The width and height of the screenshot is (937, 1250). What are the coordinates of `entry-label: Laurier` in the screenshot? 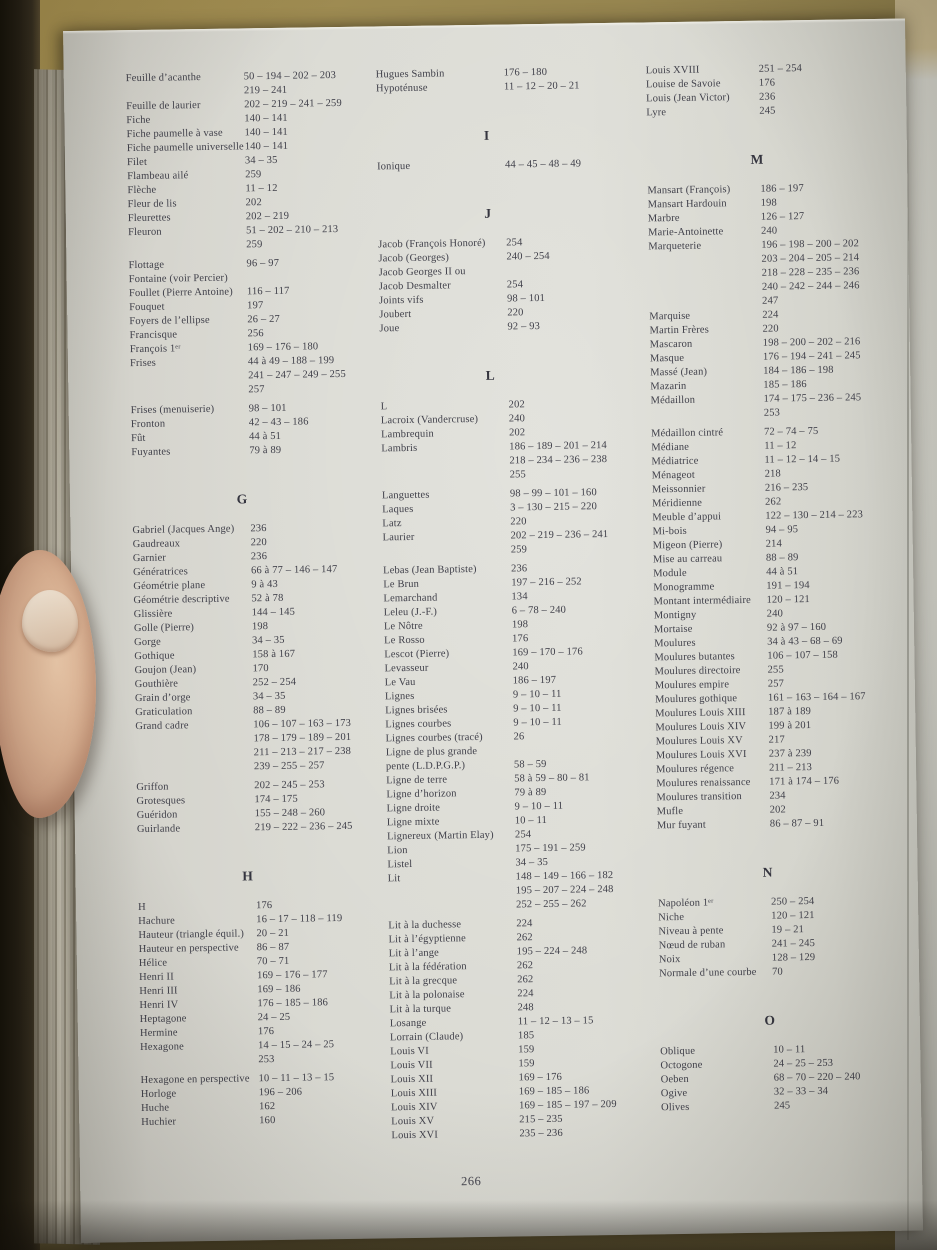 It's located at (398, 537).